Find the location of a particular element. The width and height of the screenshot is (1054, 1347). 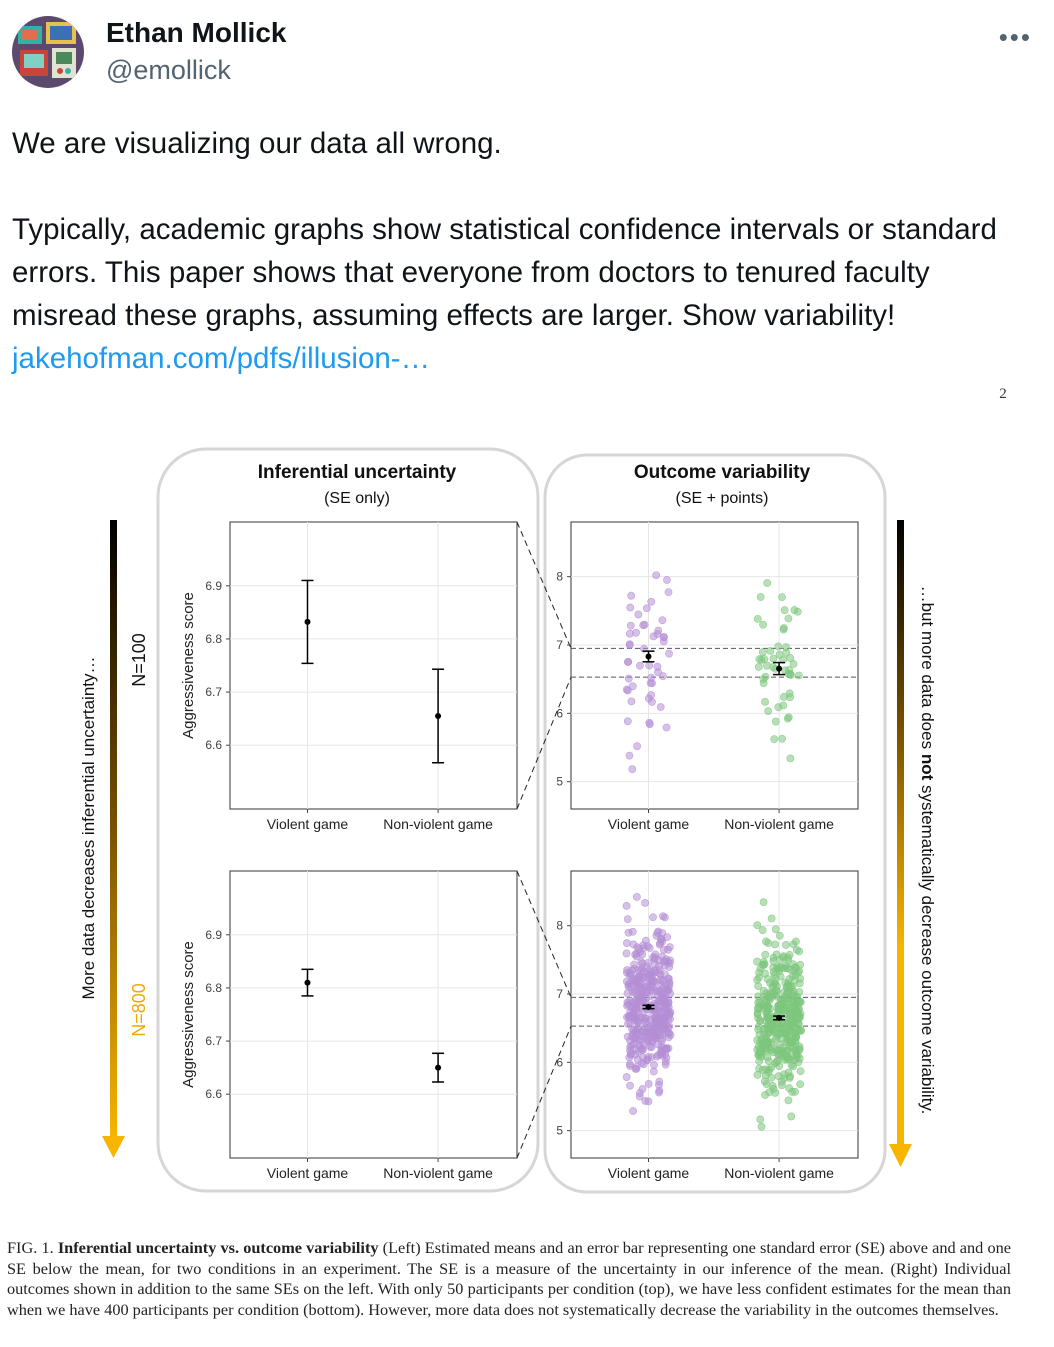

page-number: 2 is located at coordinates (1003, 394).